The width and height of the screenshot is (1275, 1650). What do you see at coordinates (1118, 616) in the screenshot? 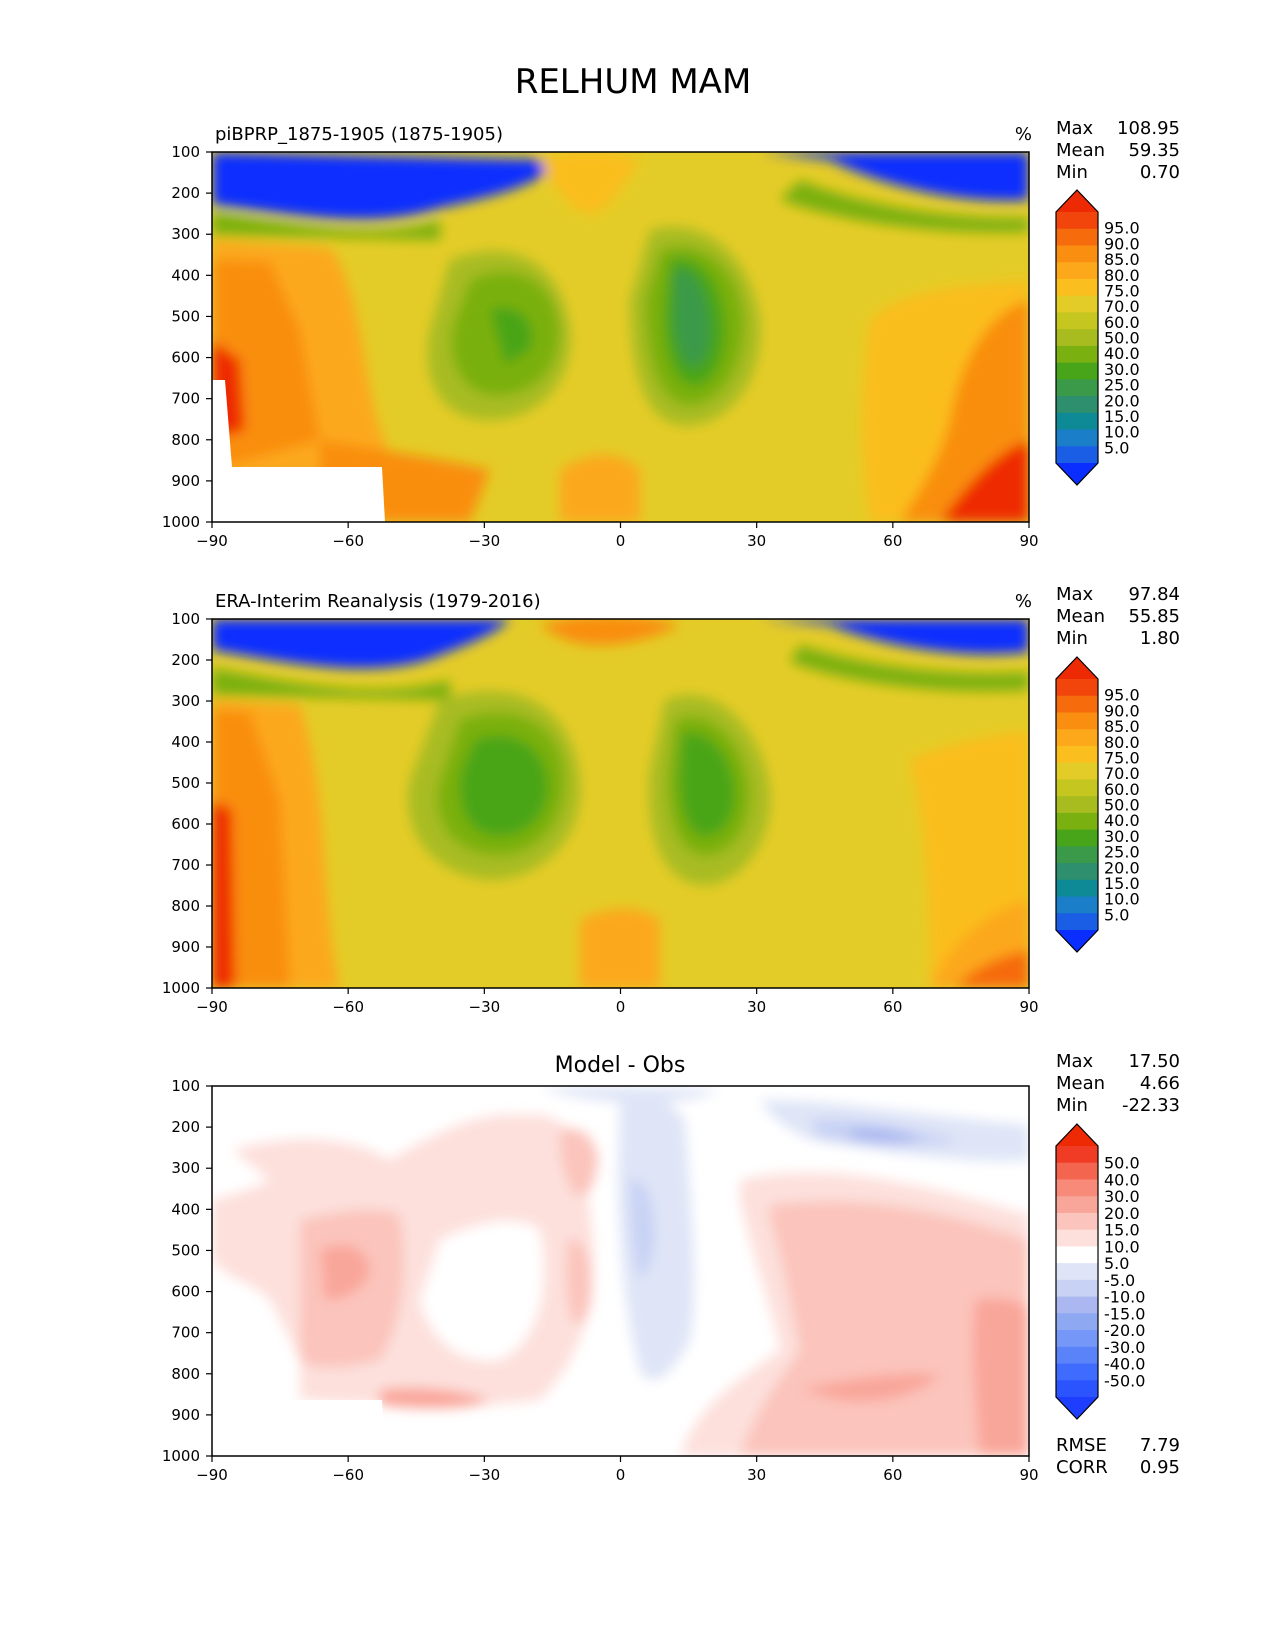
I see `panel-obs-stats: Max 97.84 Mean 55.85 Min 1.80` at bounding box center [1118, 616].